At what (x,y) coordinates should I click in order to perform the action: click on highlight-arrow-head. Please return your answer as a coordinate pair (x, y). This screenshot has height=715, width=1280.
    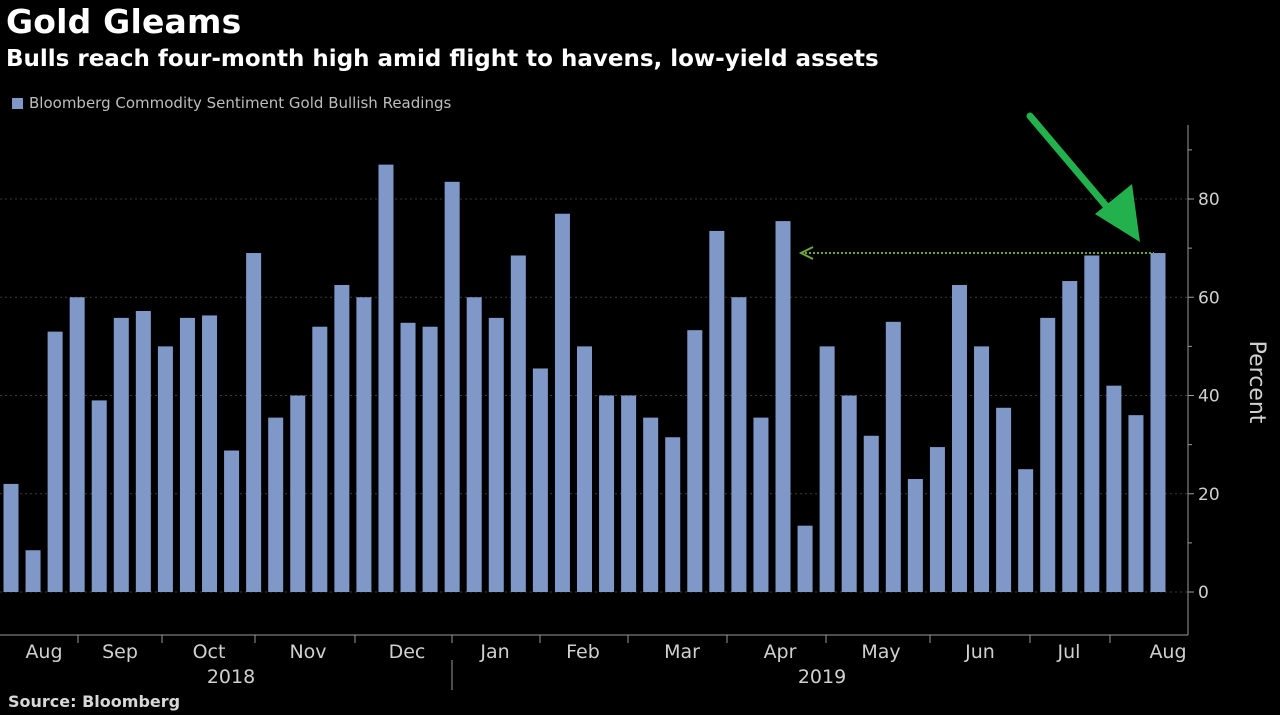
    Looking at the image, I should click on (1117, 213).